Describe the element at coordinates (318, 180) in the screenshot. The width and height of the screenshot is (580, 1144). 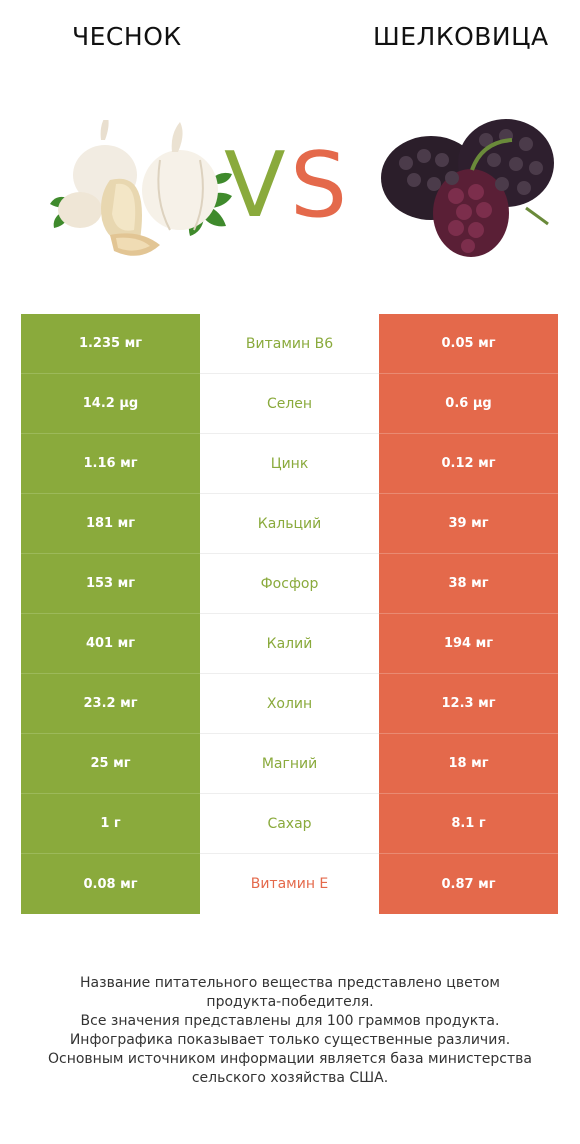
I see `svg-text: S` at that location.